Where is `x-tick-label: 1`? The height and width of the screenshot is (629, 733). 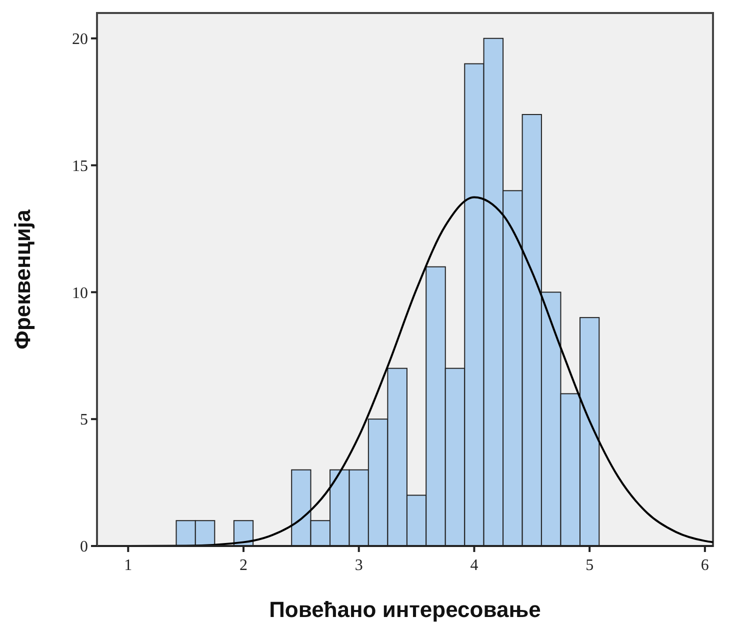 x-tick-label: 1 is located at coordinates (128, 565).